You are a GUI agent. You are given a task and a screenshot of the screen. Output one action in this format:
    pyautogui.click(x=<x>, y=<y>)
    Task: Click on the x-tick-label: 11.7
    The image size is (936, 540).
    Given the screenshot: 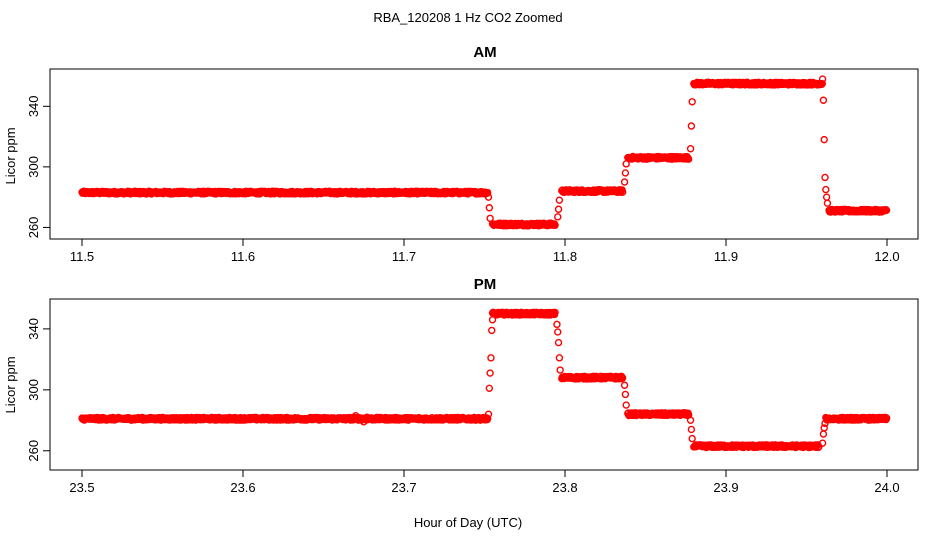 What is the action you would take?
    pyautogui.click(x=404, y=256)
    